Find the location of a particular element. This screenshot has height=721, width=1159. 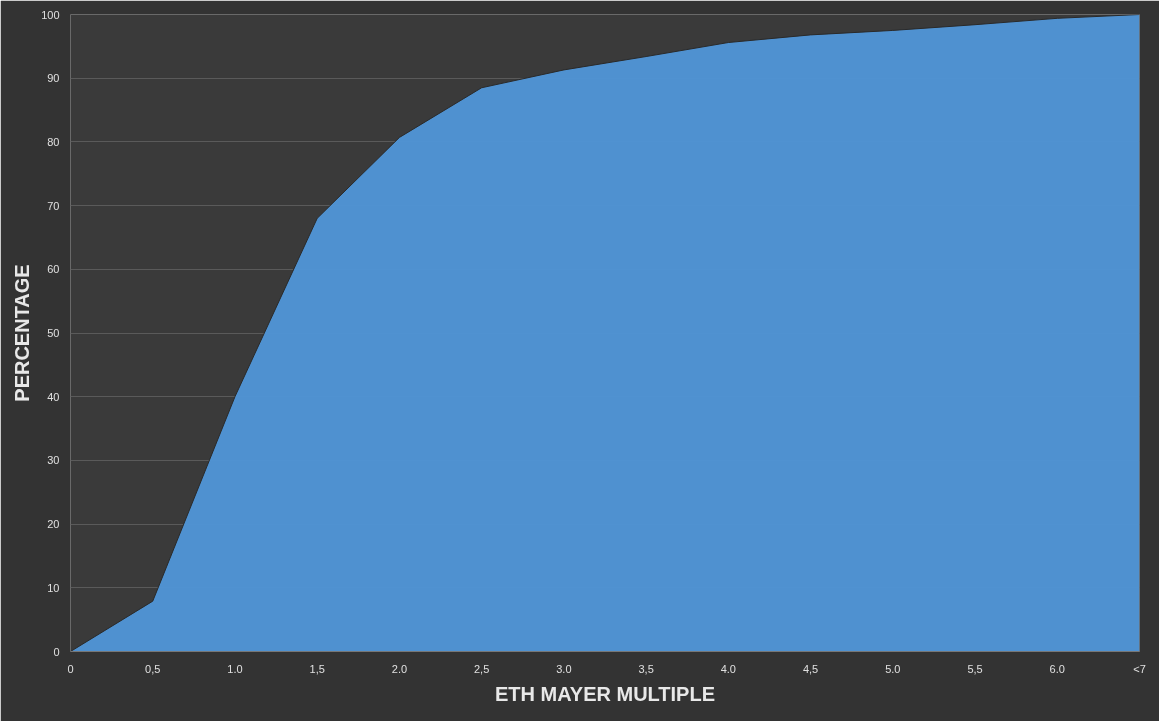

y-tick-label: 90 is located at coordinates (53, 78).